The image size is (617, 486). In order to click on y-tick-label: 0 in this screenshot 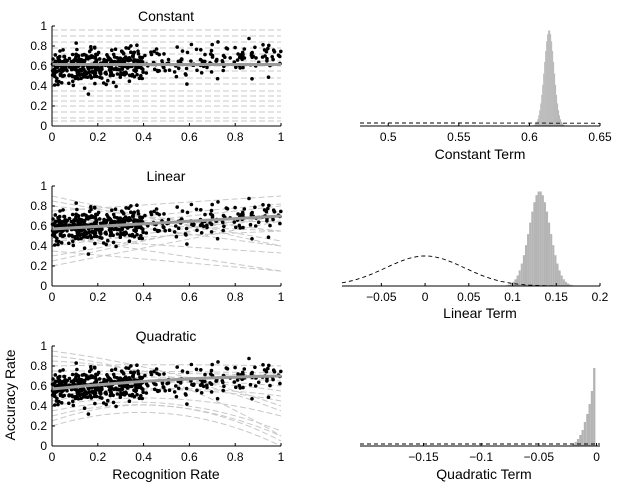, I will do `click(43, 446)`.